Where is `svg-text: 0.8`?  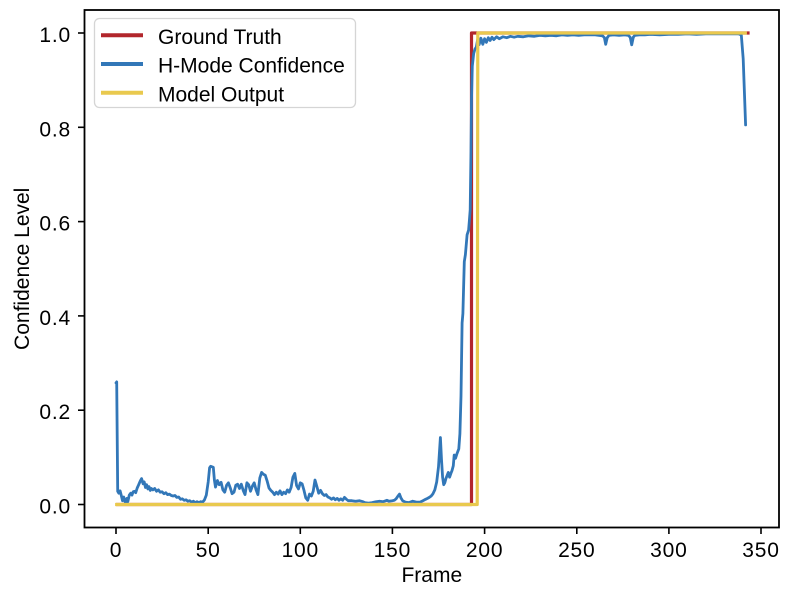
svg-text: 0.8 is located at coordinates (55, 129).